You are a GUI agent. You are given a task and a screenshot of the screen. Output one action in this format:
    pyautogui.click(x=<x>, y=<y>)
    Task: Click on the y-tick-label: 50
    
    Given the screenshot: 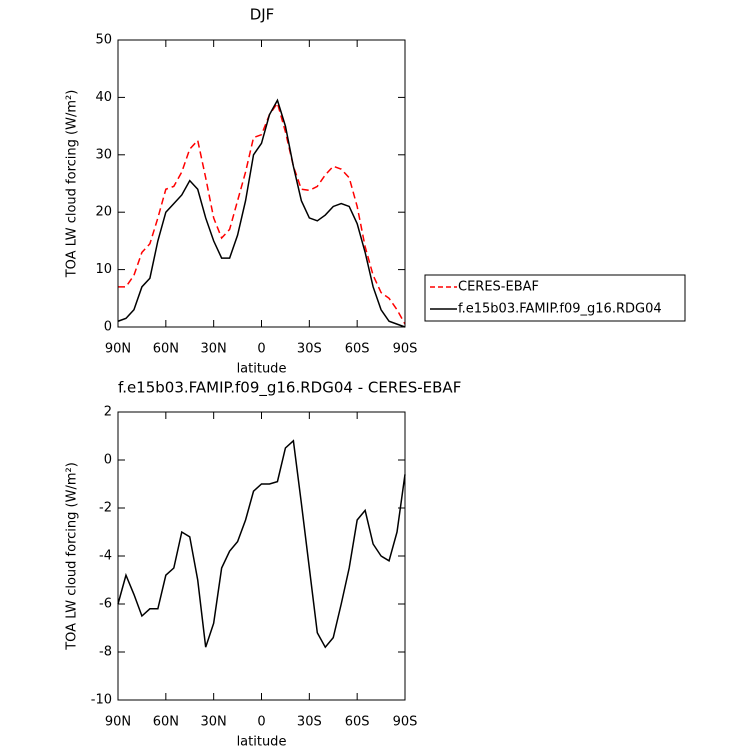 What is the action you would take?
    pyautogui.click(x=103, y=40)
    